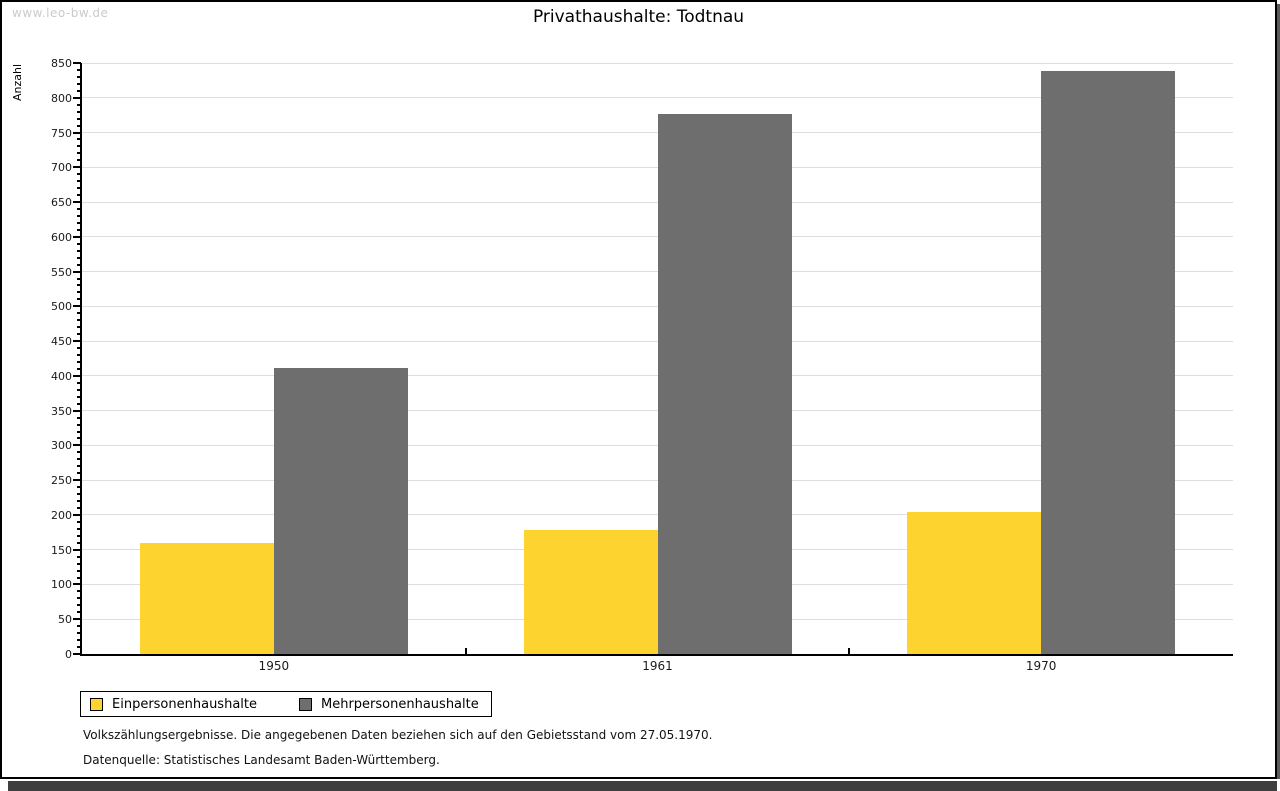 The height and width of the screenshot is (791, 1280). Describe the element at coordinates (61, 481) in the screenshot. I see `y-tick-label: 250` at that location.